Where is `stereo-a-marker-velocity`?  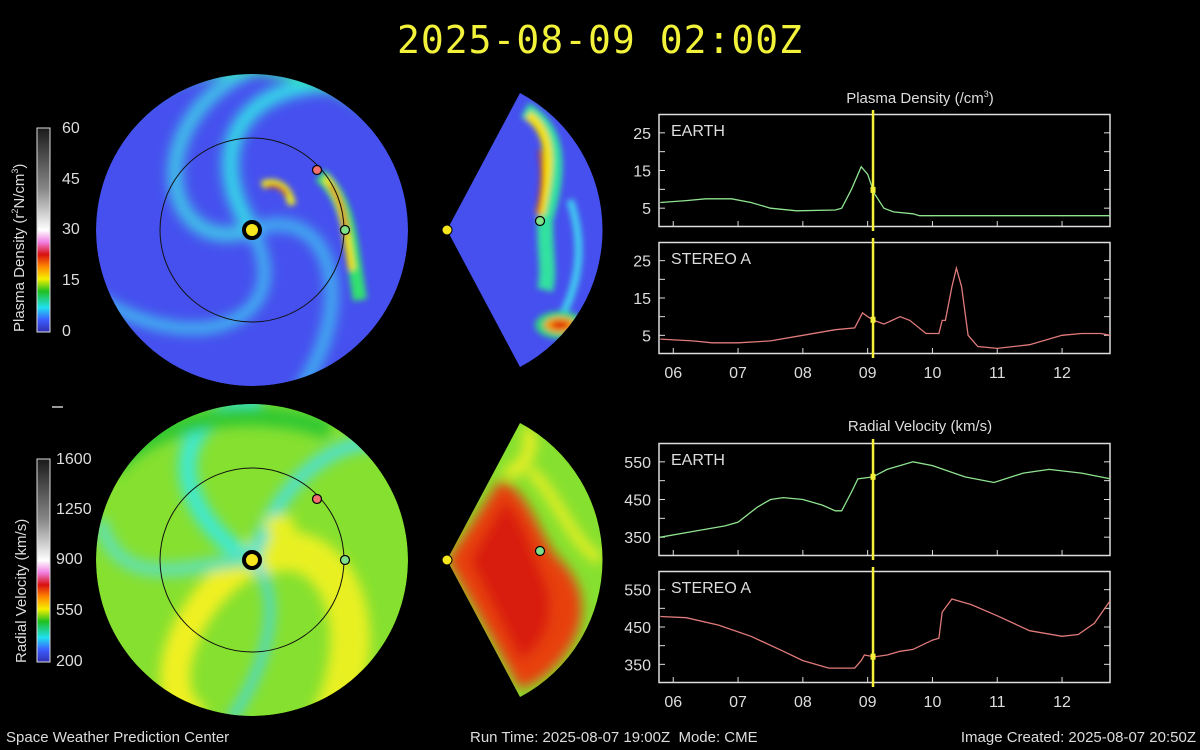 stereo-a-marker-velocity is located at coordinates (317, 499).